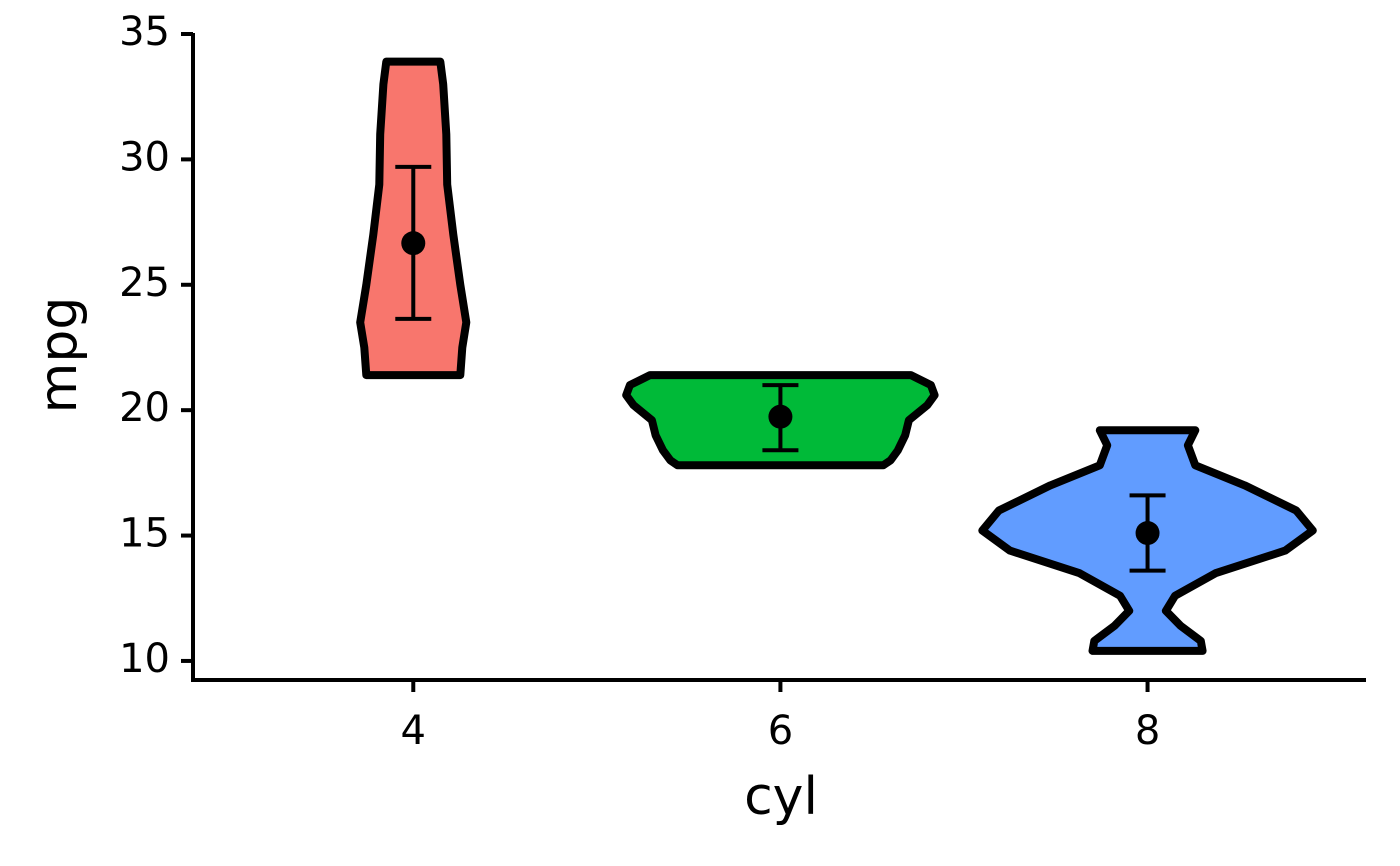 This screenshot has height=866, width=1400. I want to click on y-tick-label: 25, so click(144, 283).